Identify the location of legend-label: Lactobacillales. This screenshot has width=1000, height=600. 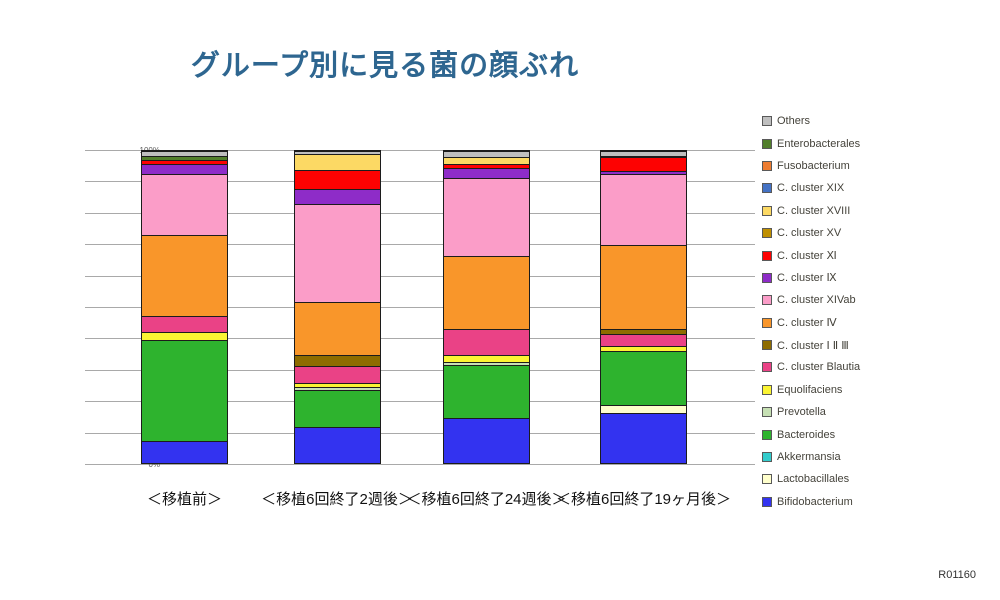
(813, 479).